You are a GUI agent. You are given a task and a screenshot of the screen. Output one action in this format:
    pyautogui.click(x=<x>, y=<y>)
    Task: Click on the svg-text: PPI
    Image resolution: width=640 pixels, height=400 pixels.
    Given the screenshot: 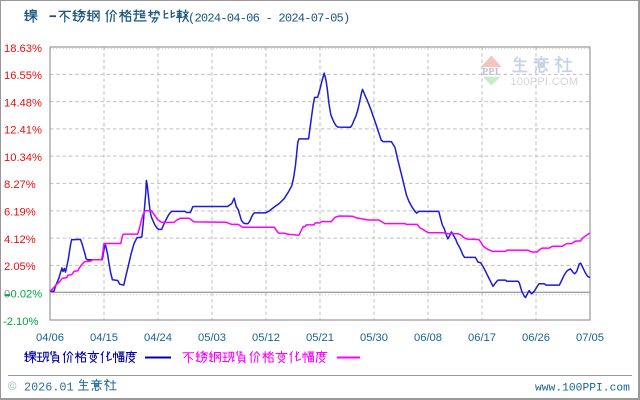 What is the action you would take?
    pyautogui.click(x=490, y=72)
    